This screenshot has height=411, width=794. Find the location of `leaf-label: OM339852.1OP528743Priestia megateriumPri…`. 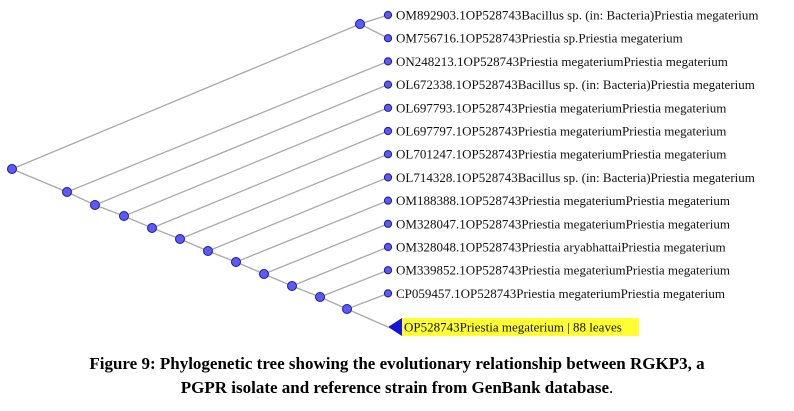

leaf-label: OM339852.1OP528743Priestia megateriumPri… is located at coordinates (563, 270).